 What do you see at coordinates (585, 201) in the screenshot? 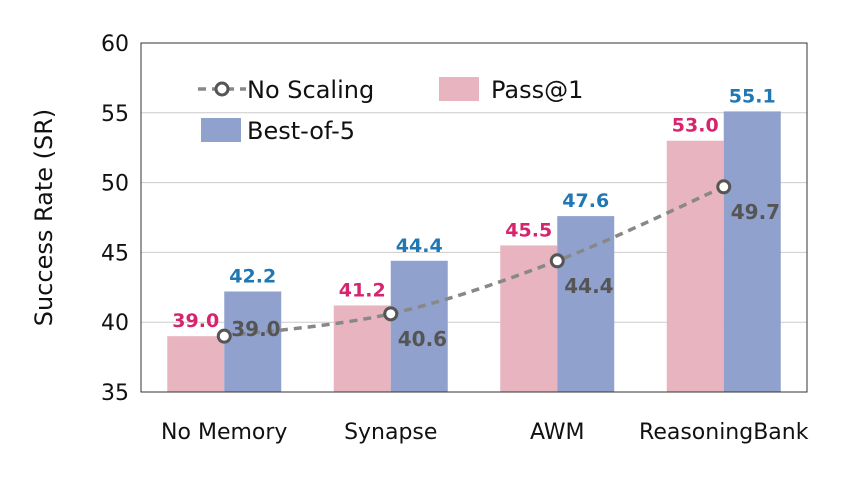
I see `best-of-5-value-label: 47.6` at bounding box center [585, 201].